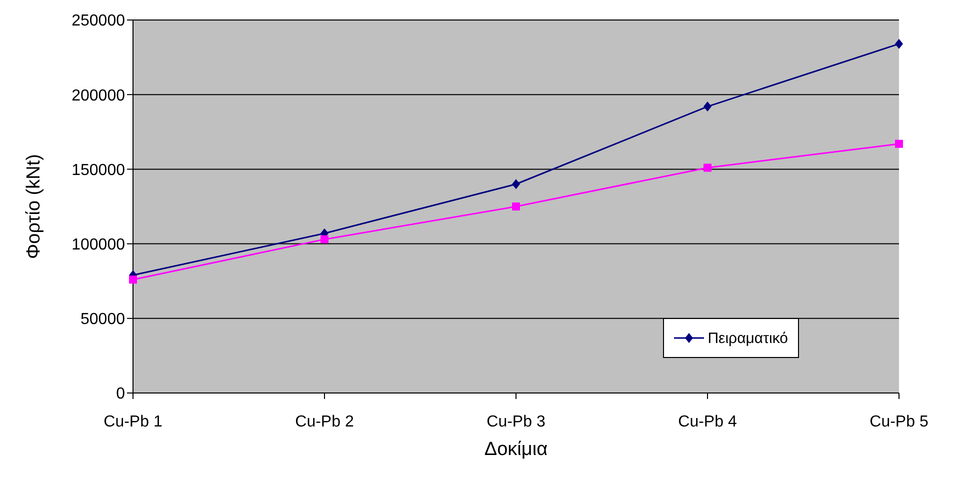  What do you see at coordinates (99, 95) in the screenshot?
I see `y-tick-label: 200000` at bounding box center [99, 95].